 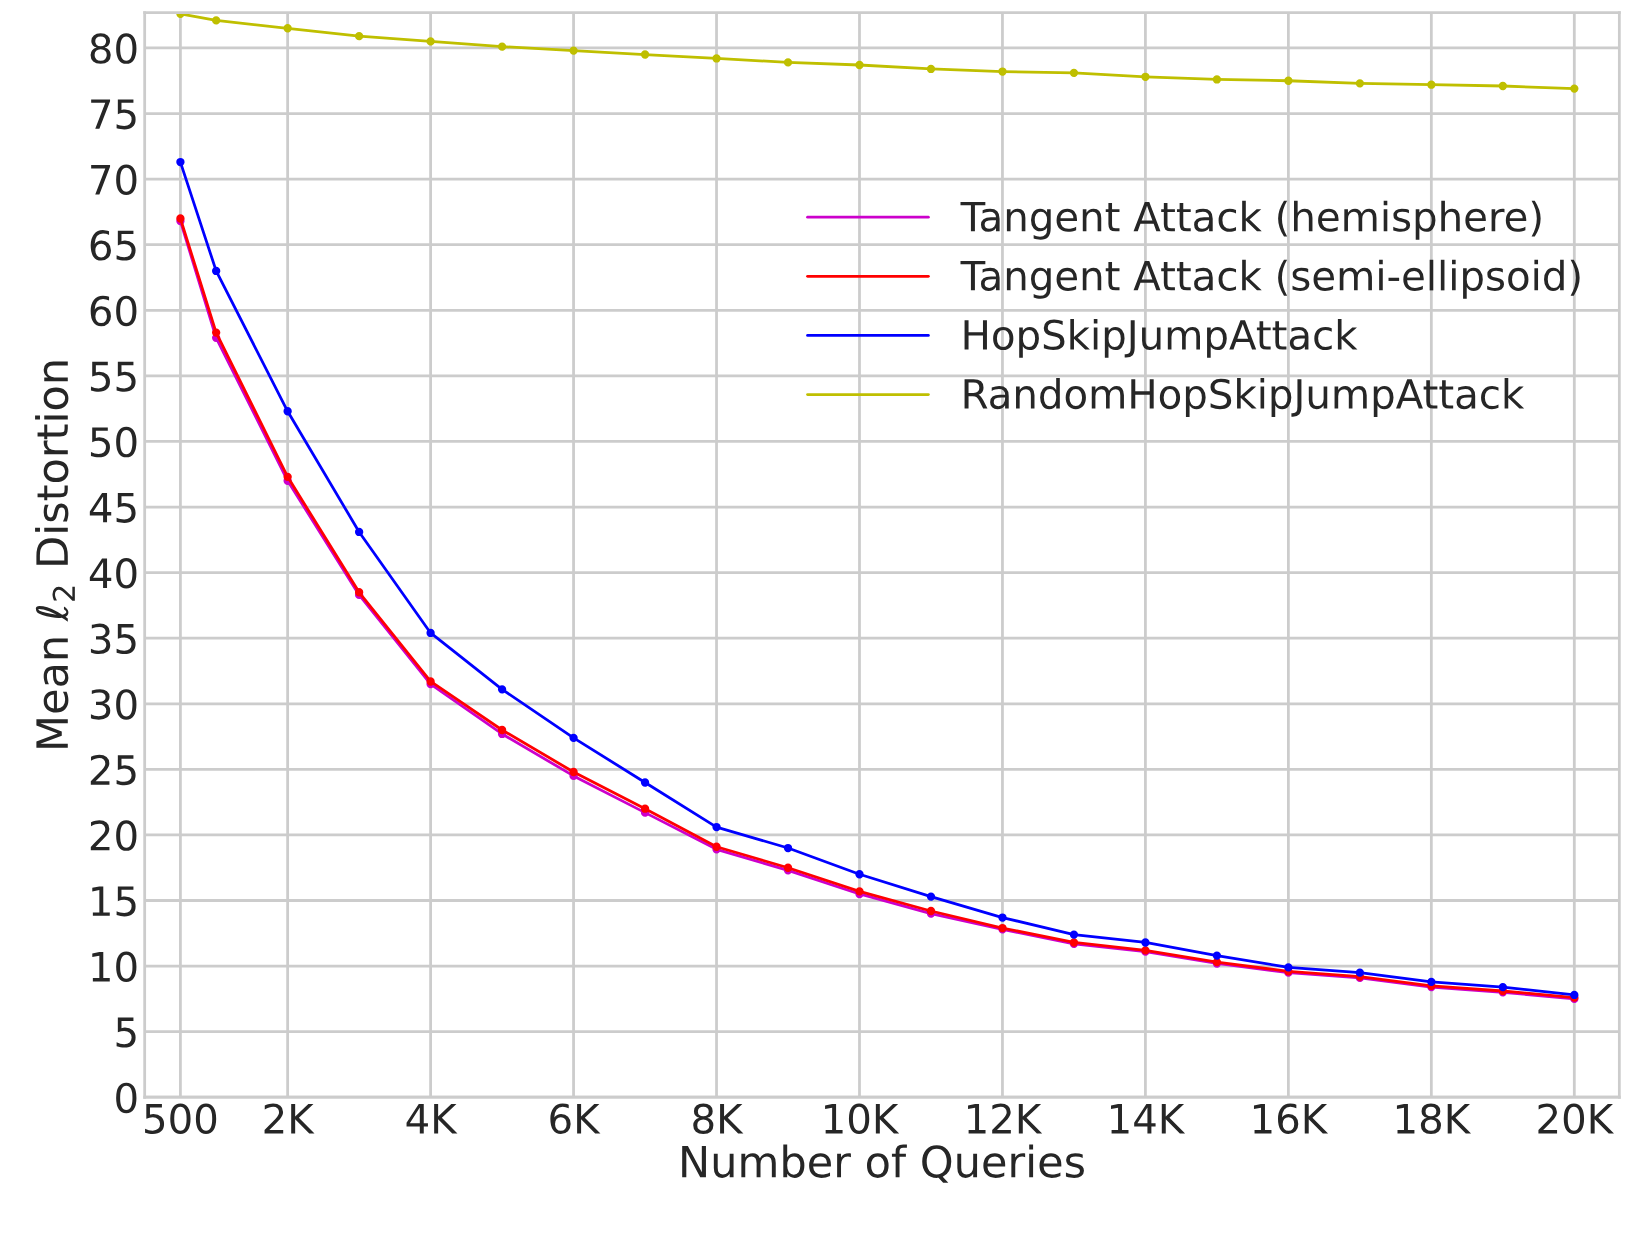 What do you see at coordinates (126, 1032) in the screenshot?
I see `y-tick-label: 5` at bounding box center [126, 1032].